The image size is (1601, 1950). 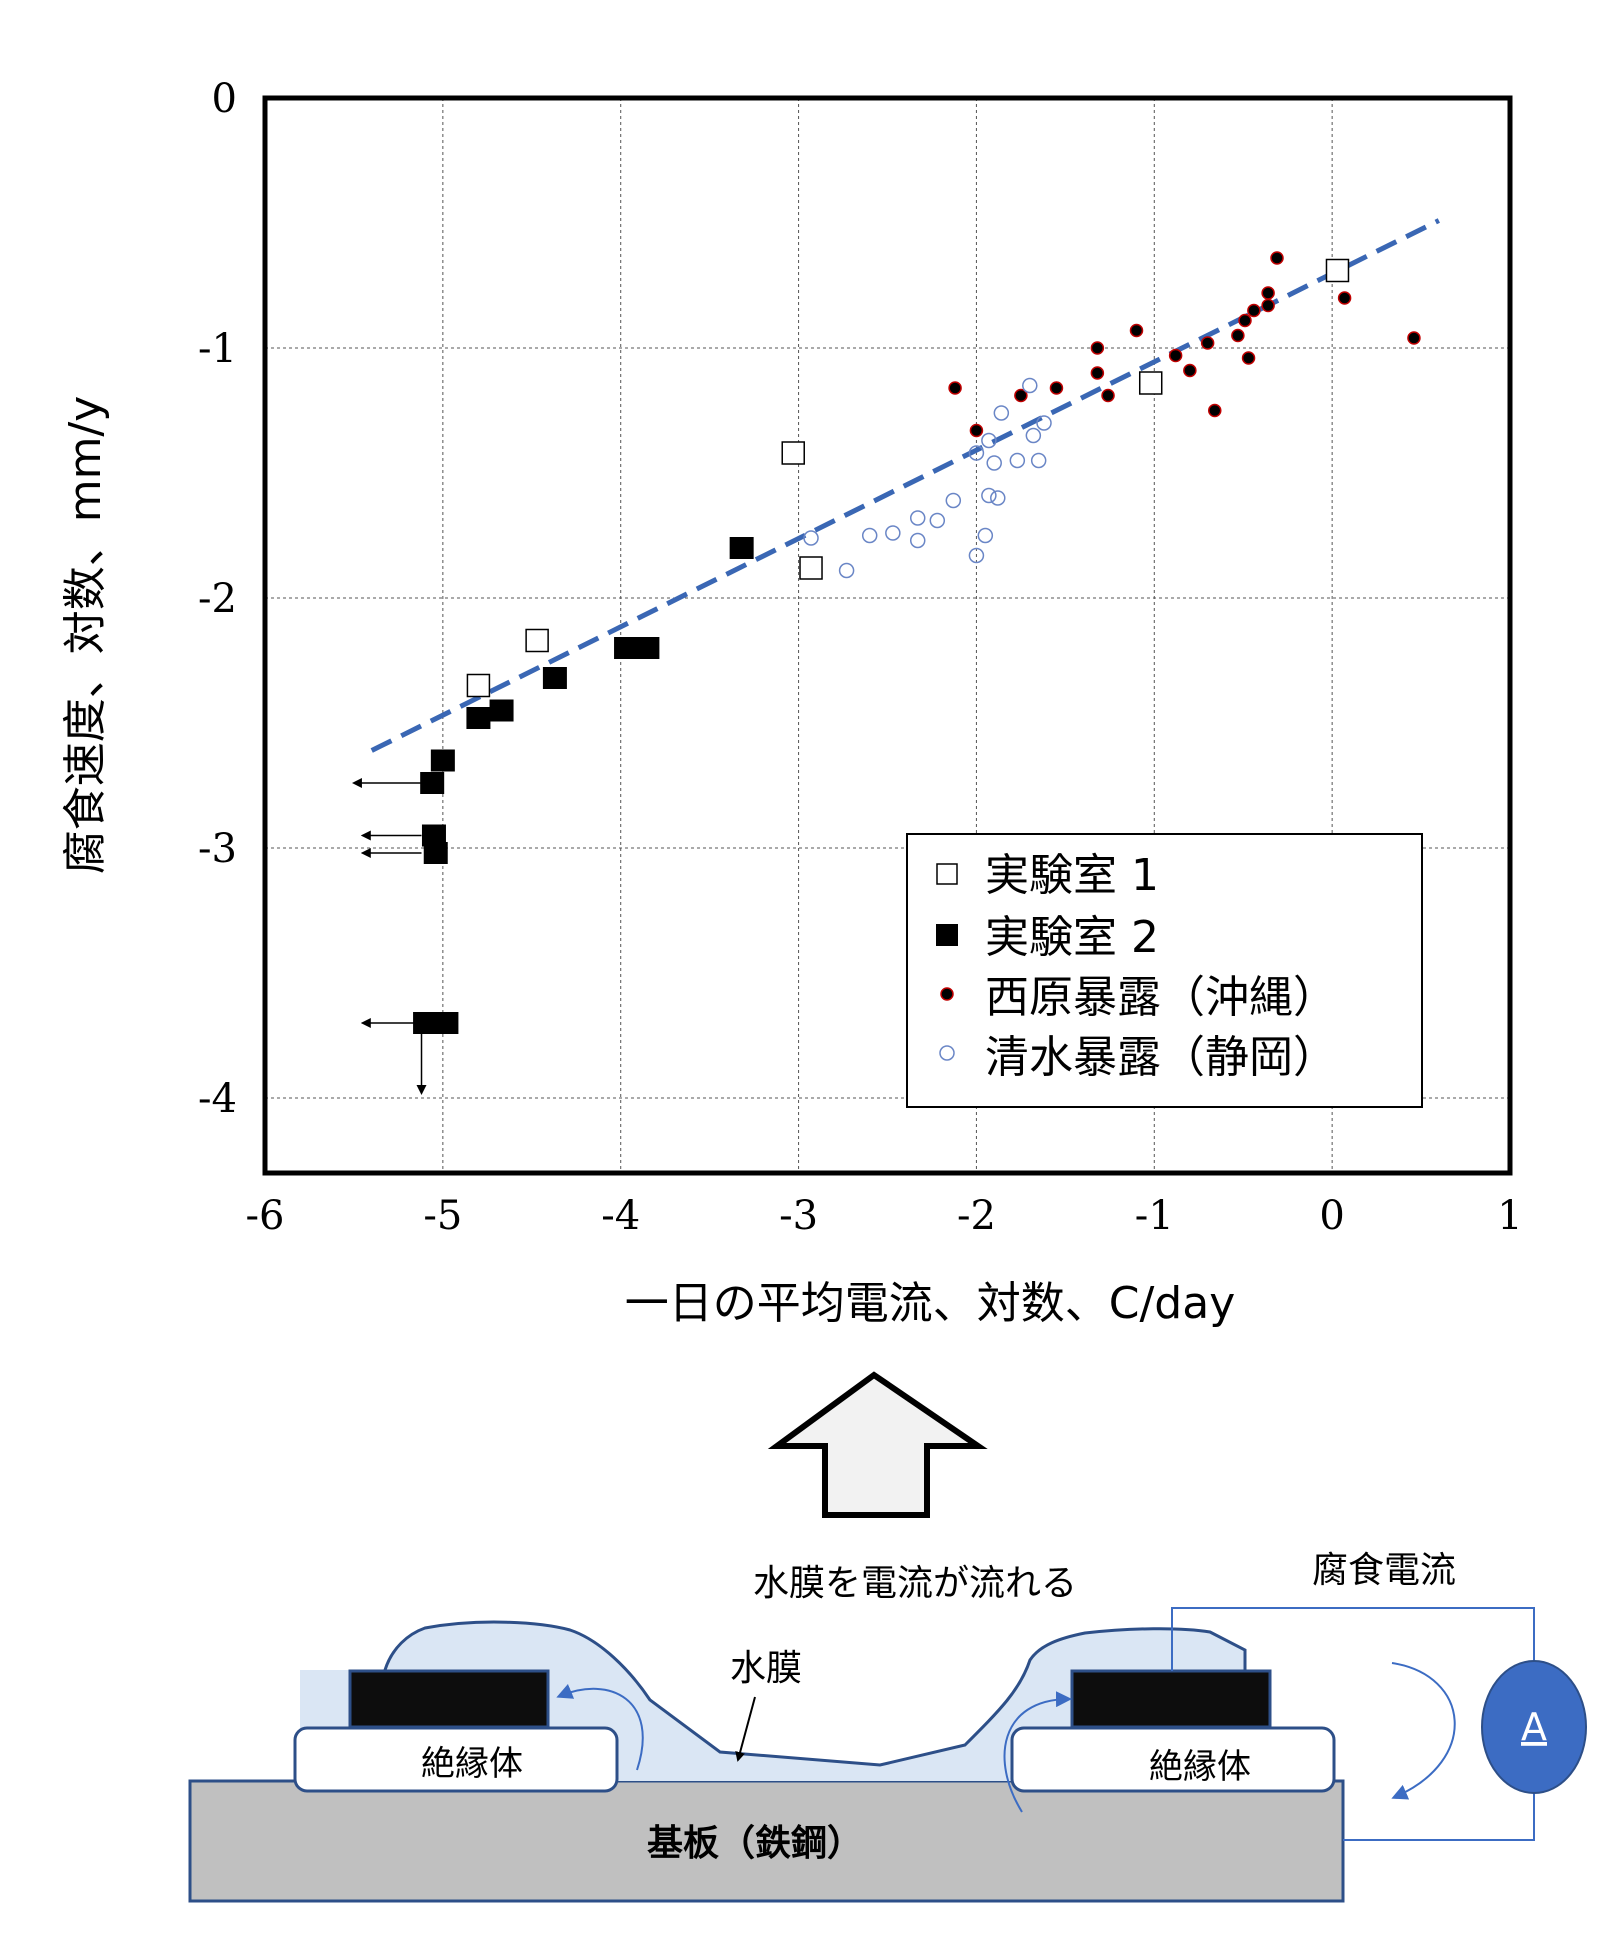 I want to click on x-tick-label: -3, so click(x=798, y=1216).